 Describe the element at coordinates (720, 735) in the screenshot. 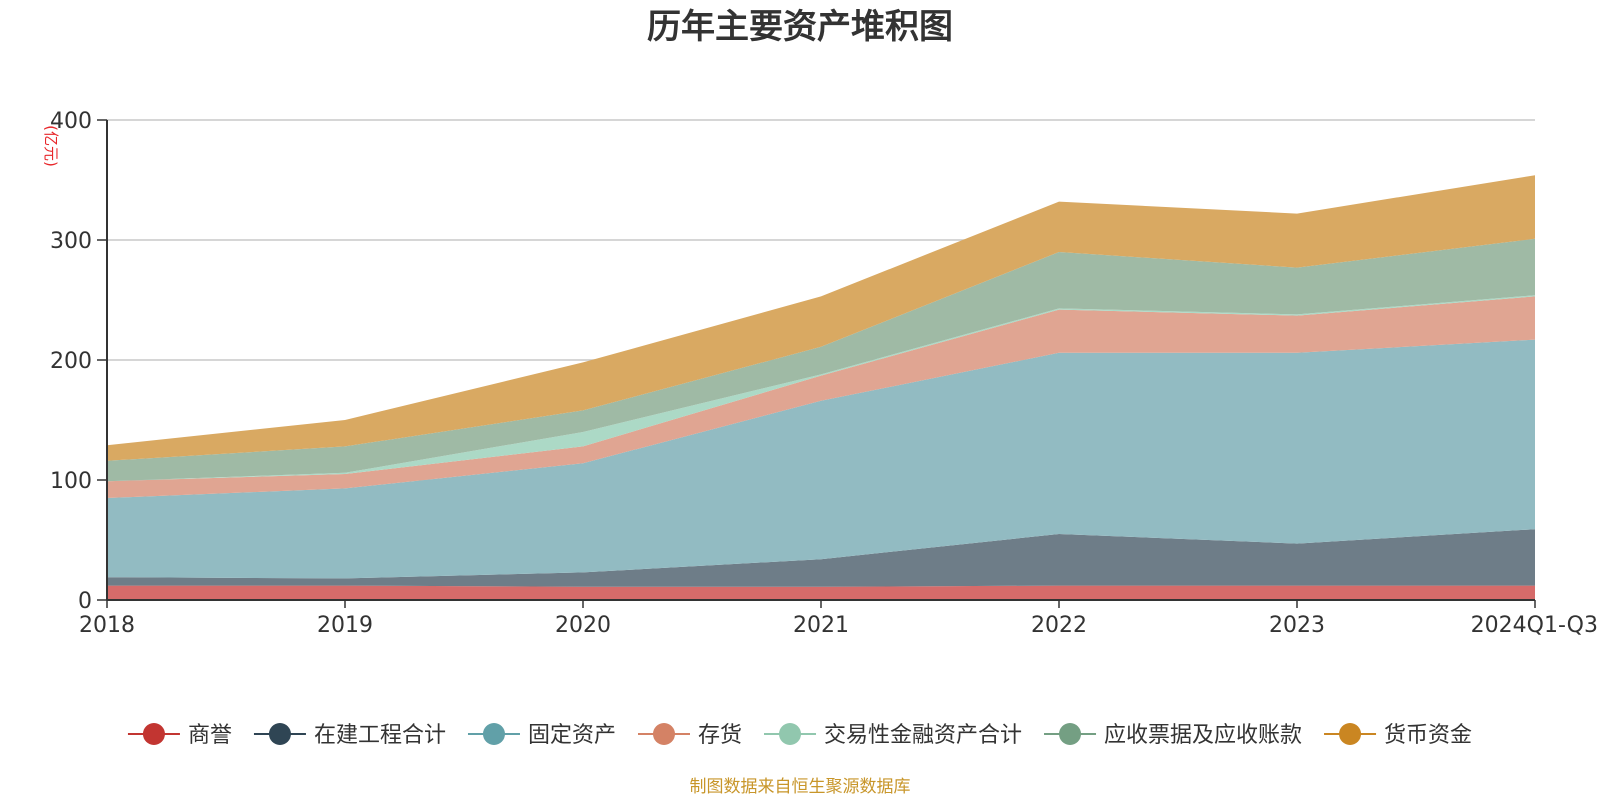

I see `legend-label: 存货` at that location.